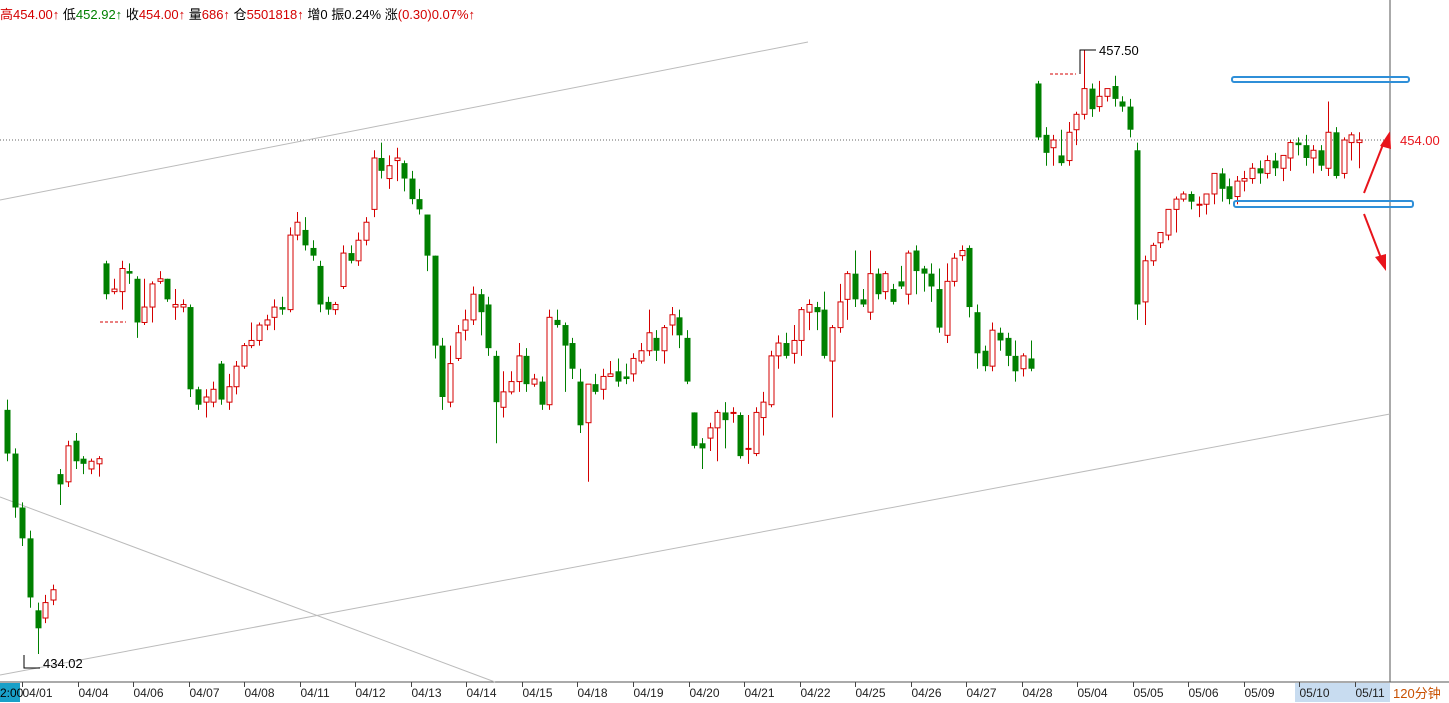  I want to click on upper-trend-line, so click(404, 121).